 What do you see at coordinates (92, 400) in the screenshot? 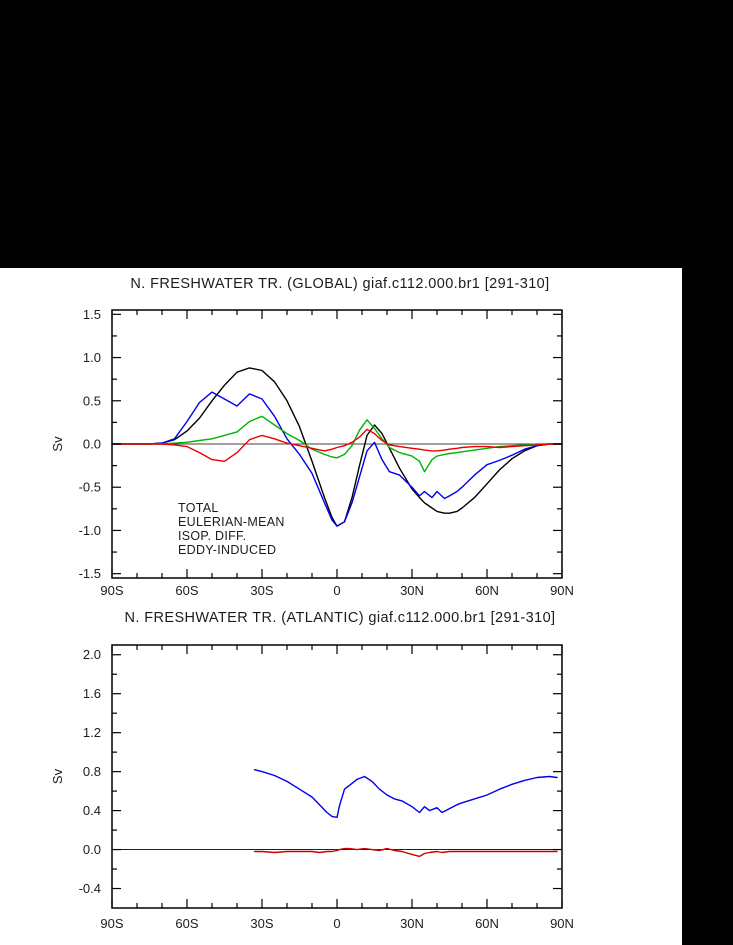
I see `svg-text: 0.5` at bounding box center [92, 400].